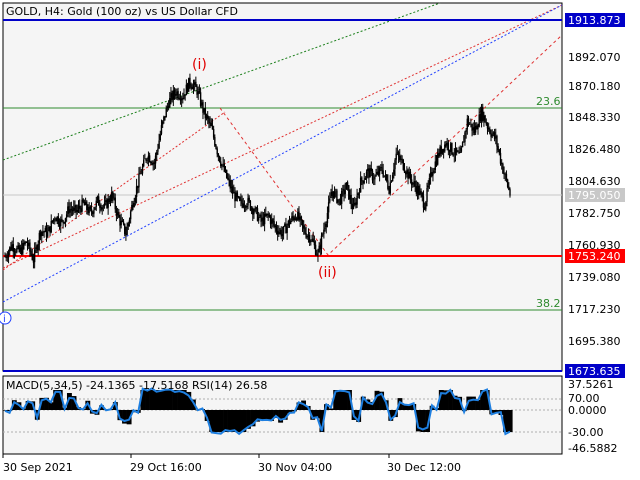 The width and height of the screenshot is (640, 480). What do you see at coordinates (584, 398) in the screenshot?
I see `macd-tick: 70.00` at bounding box center [584, 398].